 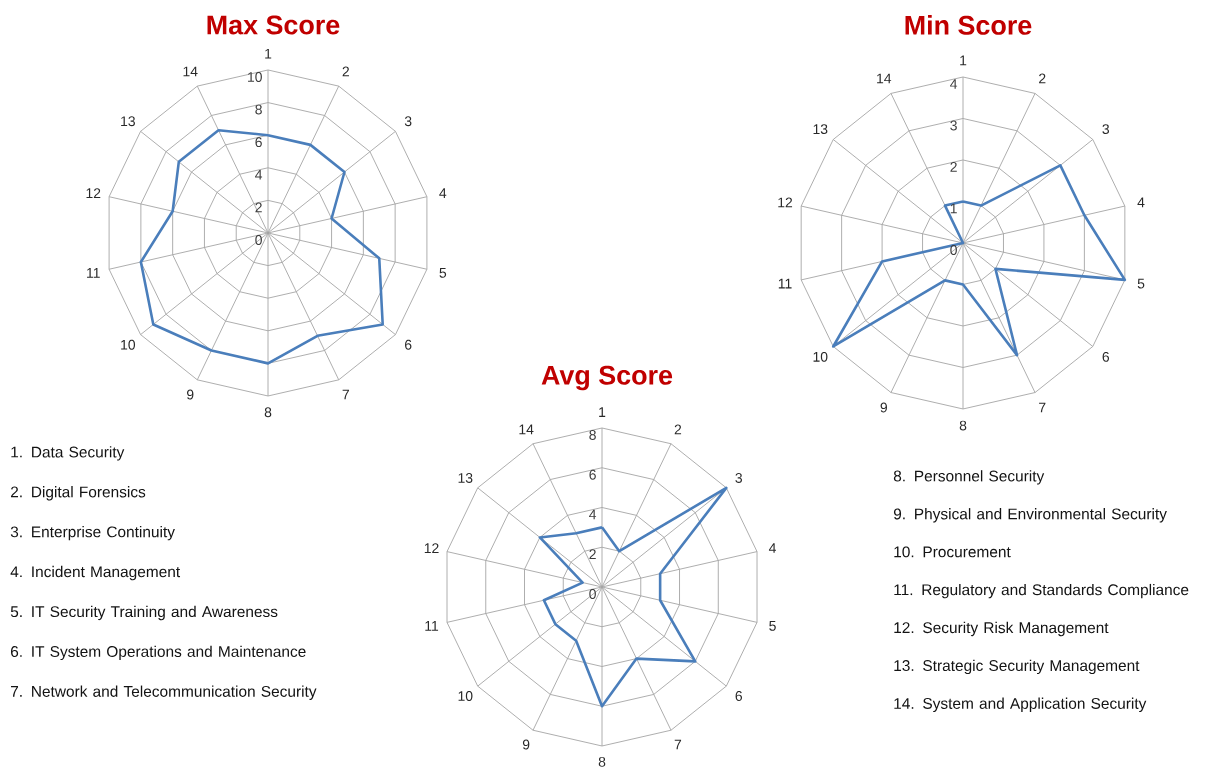 What do you see at coordinates (607, 378) in the screenshot?
I see `chart-title: Avg Score` at bounding box center [607, 378].